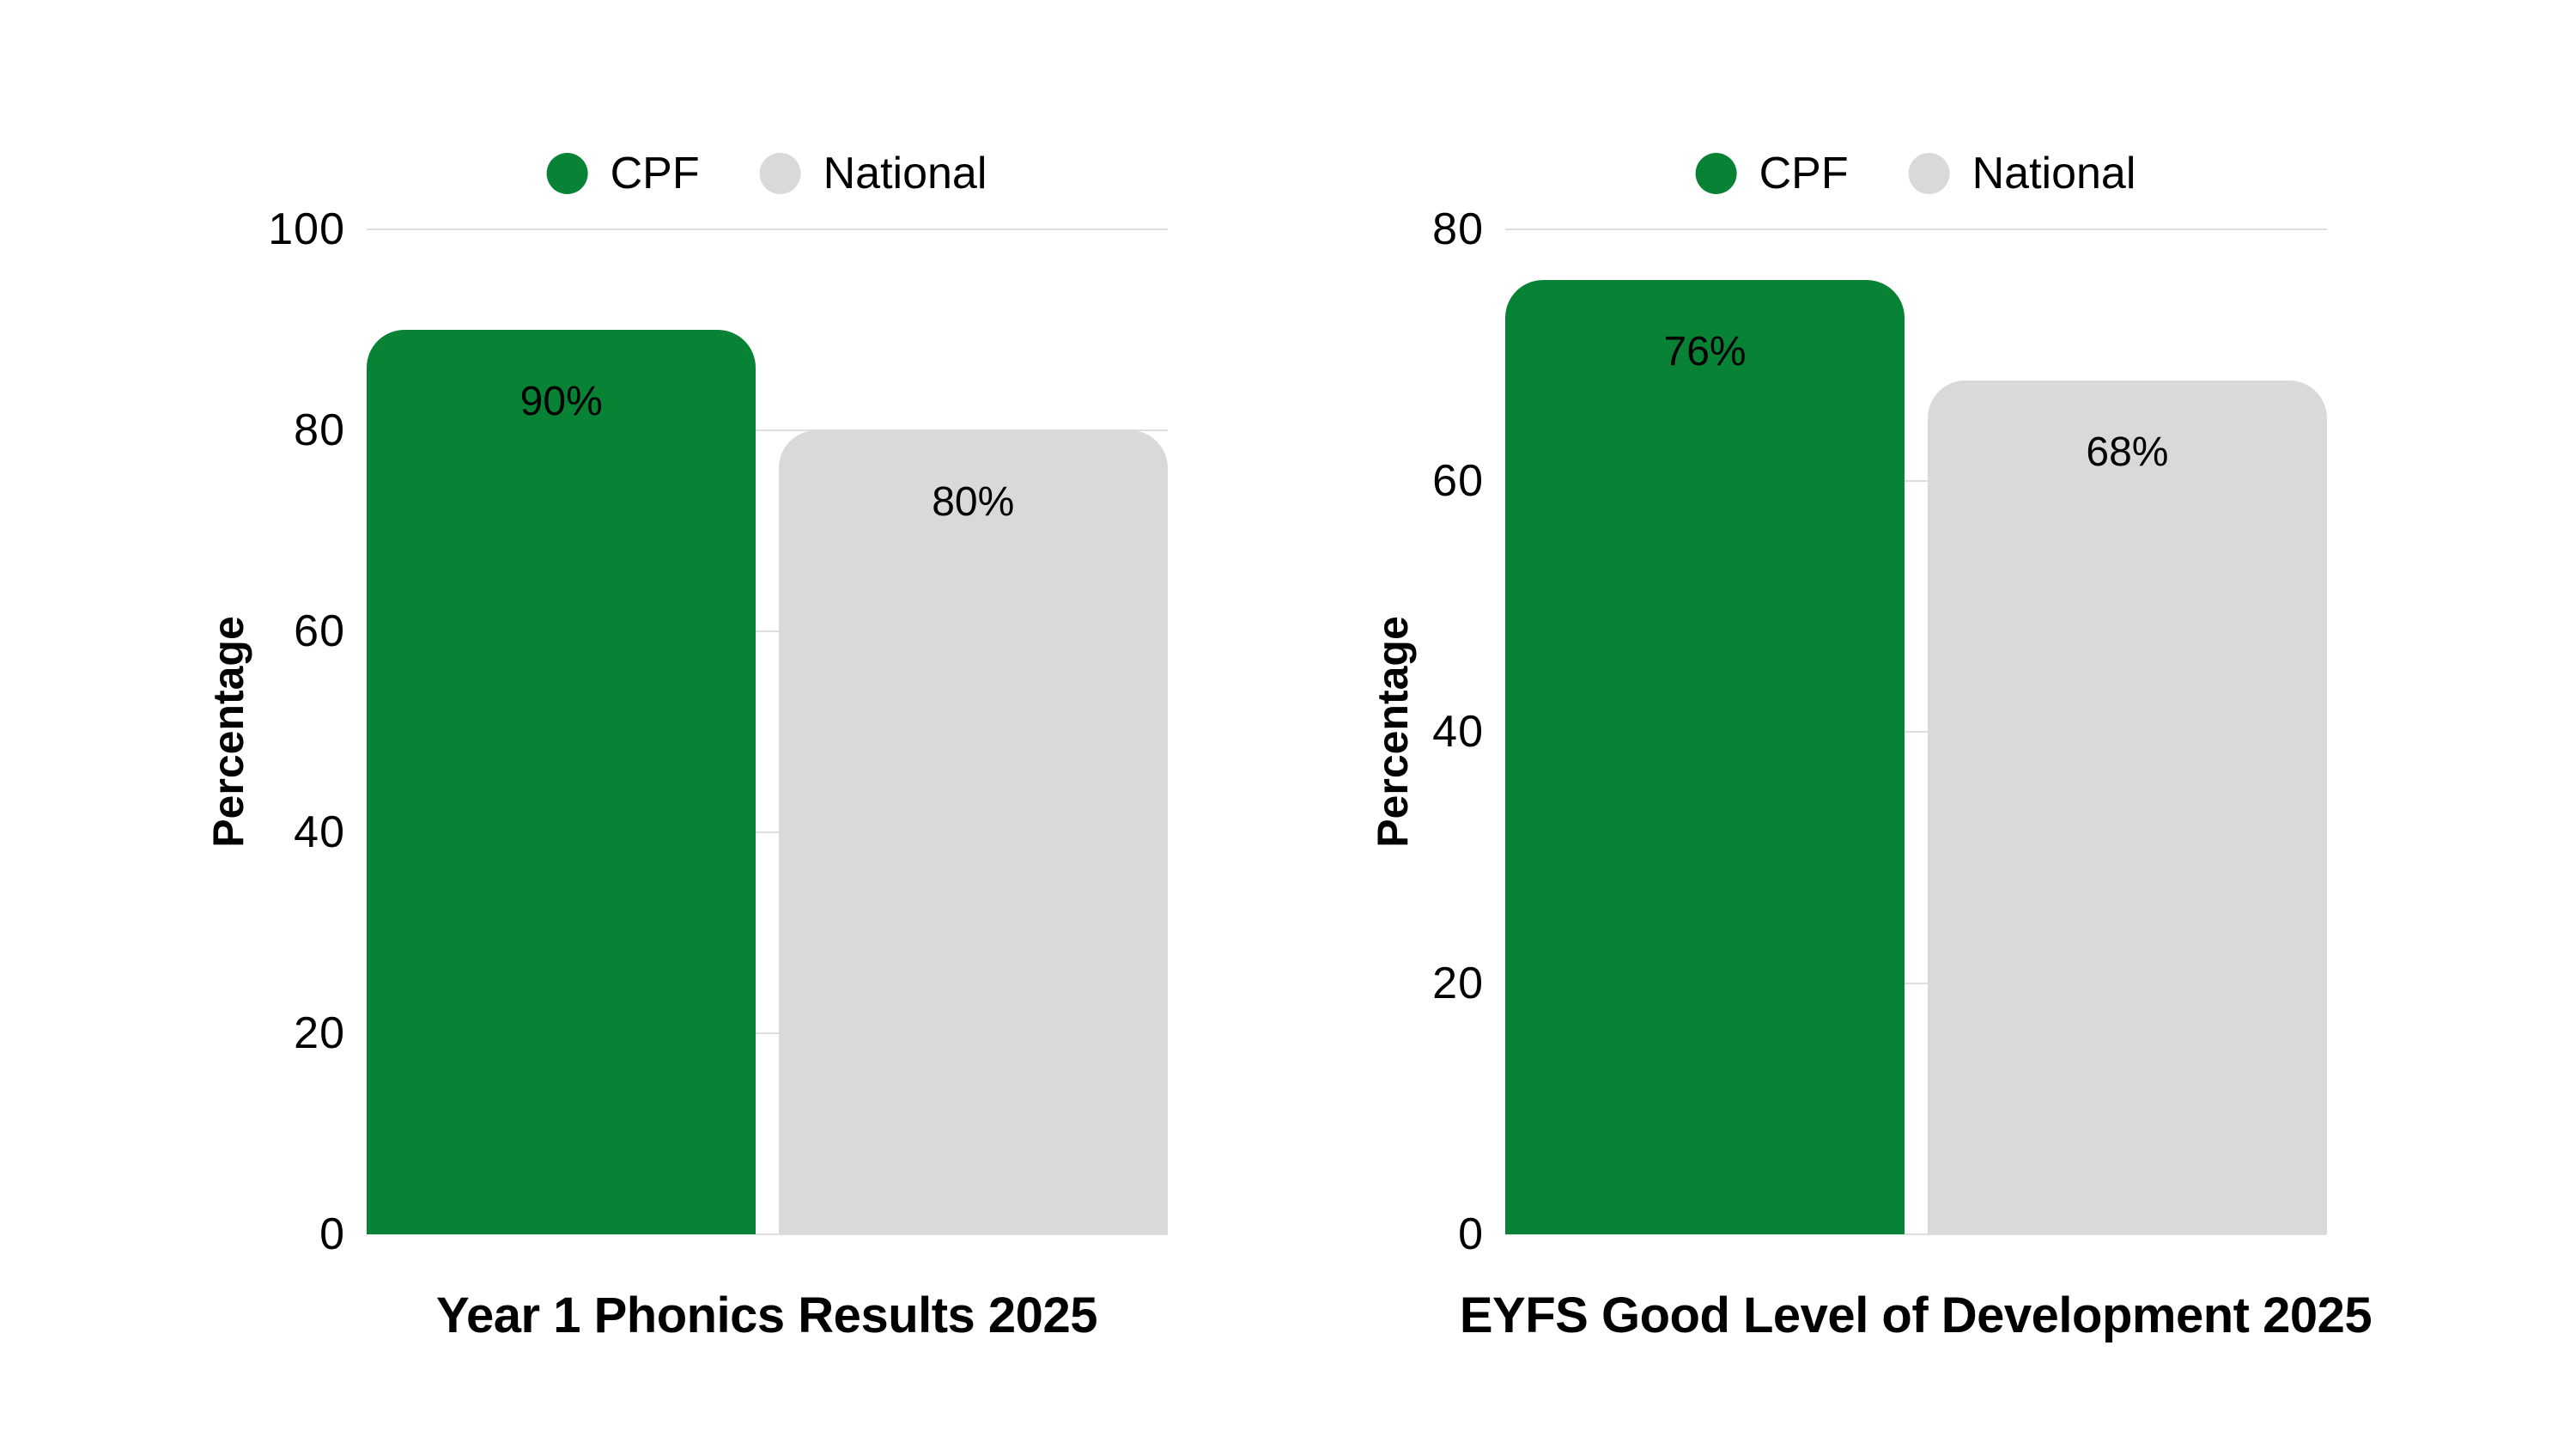  What do you see at coordinates (1357, 732) in the screenshot?
I see `y-axis-ticks: 80 60 40 20 0` at bounding box center [1357, 732].